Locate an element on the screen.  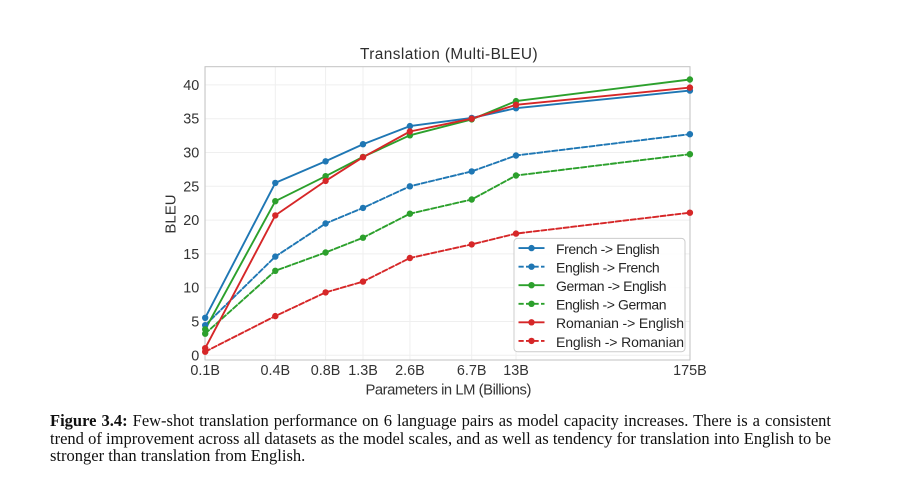
svg-text: 0.4B is located at coordinates (275, 371).